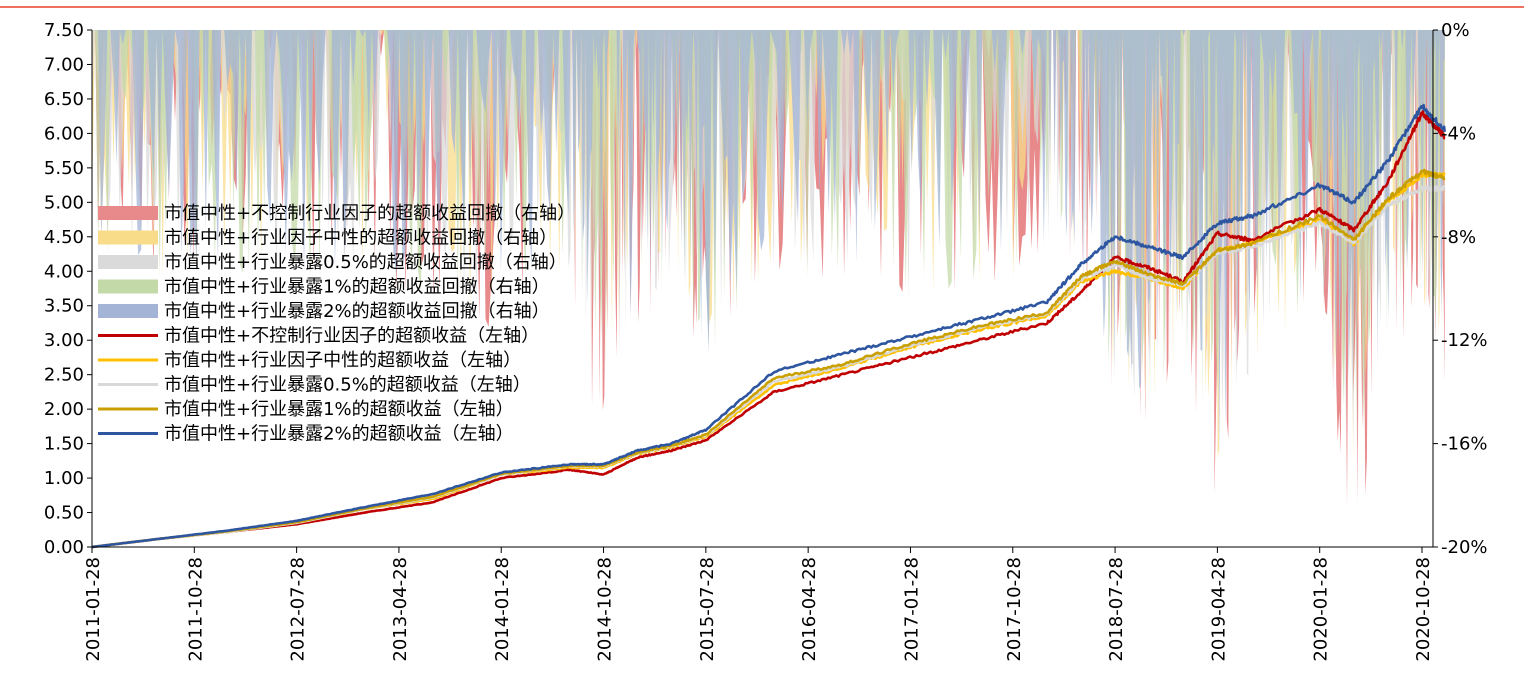 The image size is (1524, 699). Describe the element at coordinates (342, 360) in the screenshot. I see `legend-label: 市值中性+行业因子中性的超额收益（左轴）` at that location.